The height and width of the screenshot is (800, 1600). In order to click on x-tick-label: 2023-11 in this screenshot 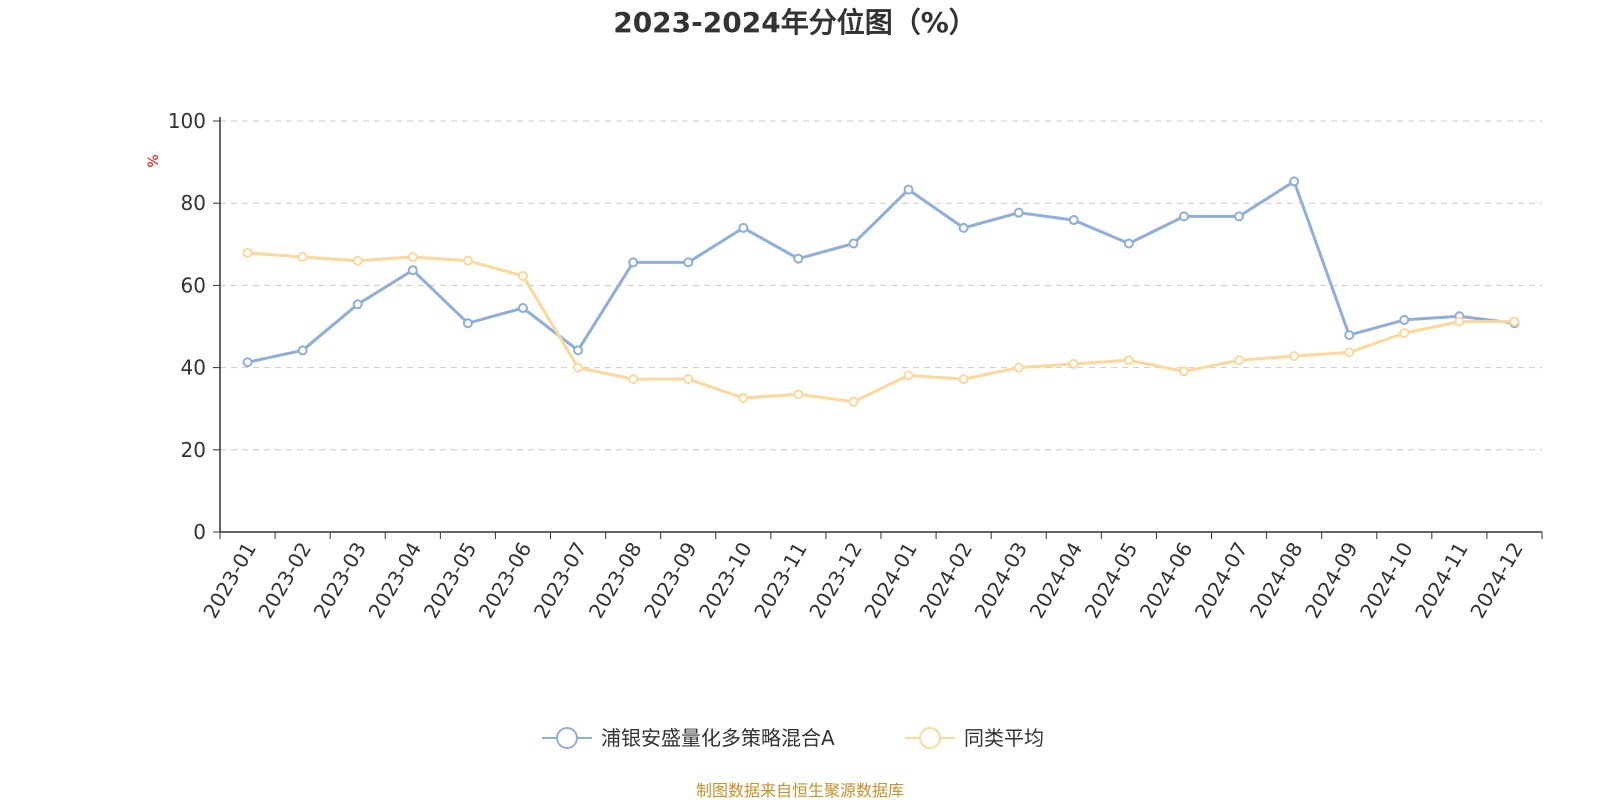, I will do `click(780, 580)`.